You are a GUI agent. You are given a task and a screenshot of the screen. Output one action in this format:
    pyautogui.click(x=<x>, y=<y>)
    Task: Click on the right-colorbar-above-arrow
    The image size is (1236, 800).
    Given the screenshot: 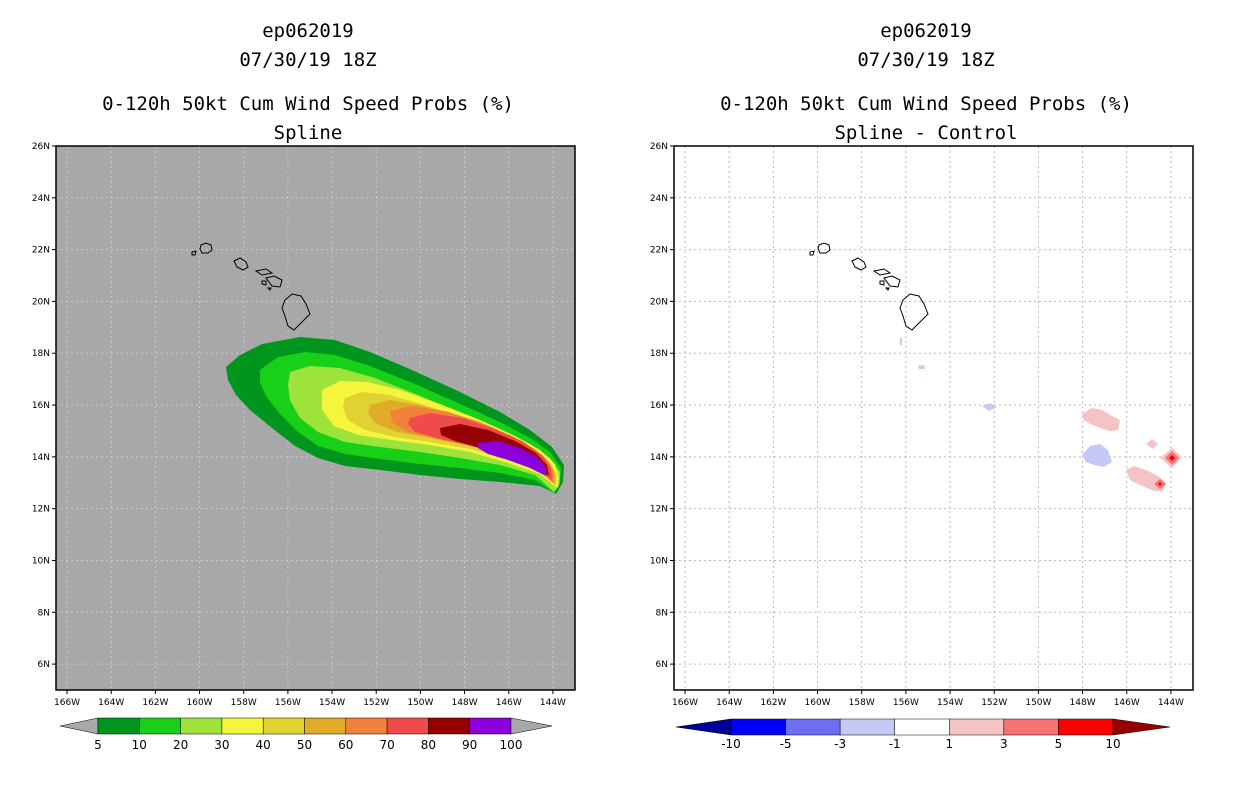 What is the action you would take?
    pyautogui.click(x=1141, y=727)
    